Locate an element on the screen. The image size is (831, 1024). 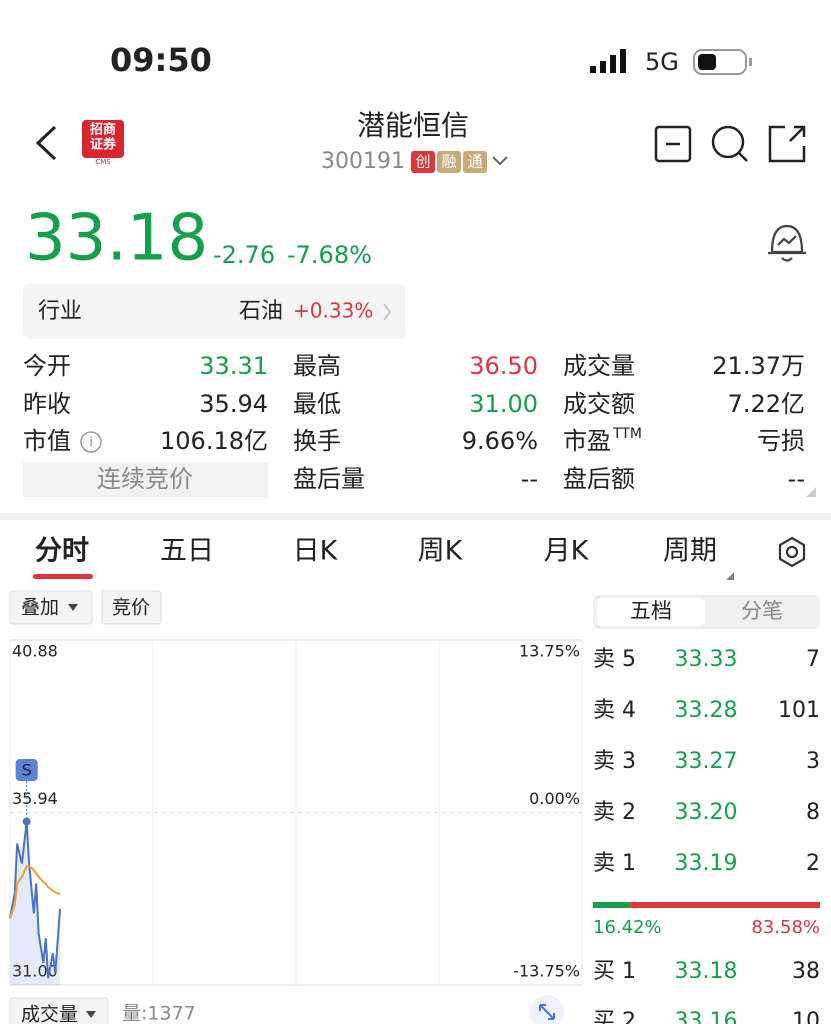
tab: 日K is located at coordinates (316, 551).